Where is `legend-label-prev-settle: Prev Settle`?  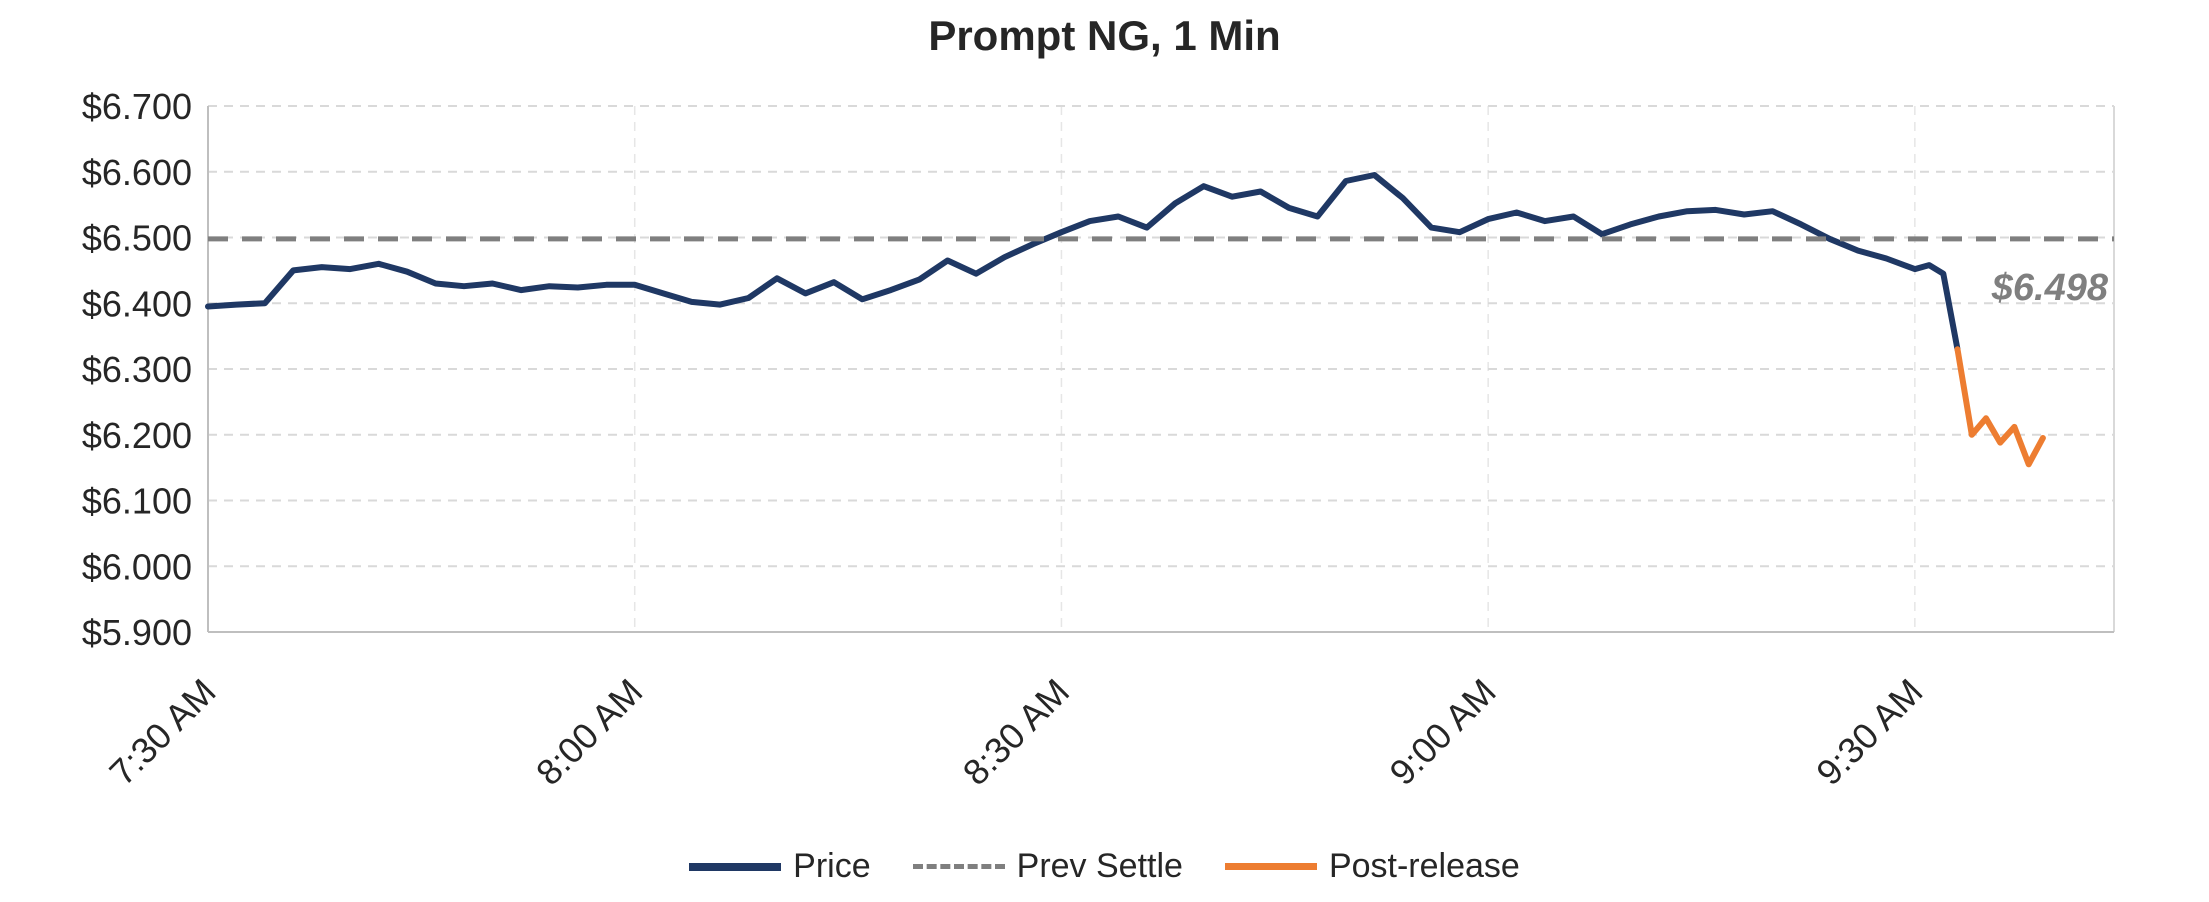 legend-label-prev-settle: Prev Settle is located at coordinates (1099, 866).